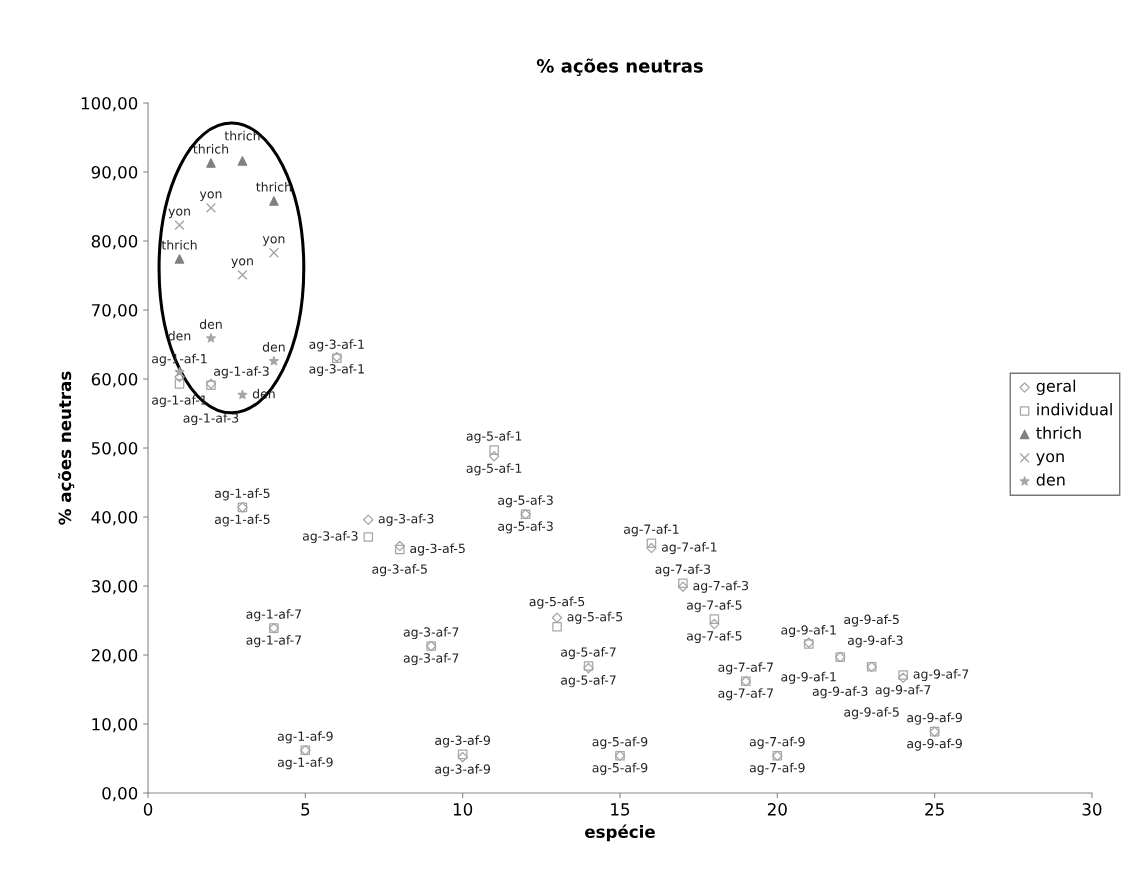 The height and width of the screenshot is (873, 1125). I want to click on y-tick-label: 20,00, so click(114, 656).